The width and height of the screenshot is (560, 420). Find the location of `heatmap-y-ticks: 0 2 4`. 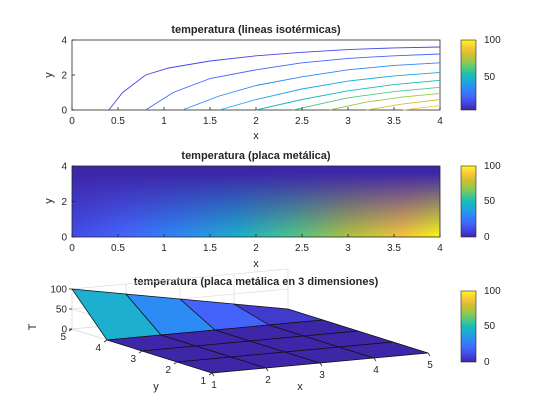

heatmap-y-ticks: 0 2 4 is located at coordinates (68, 203).